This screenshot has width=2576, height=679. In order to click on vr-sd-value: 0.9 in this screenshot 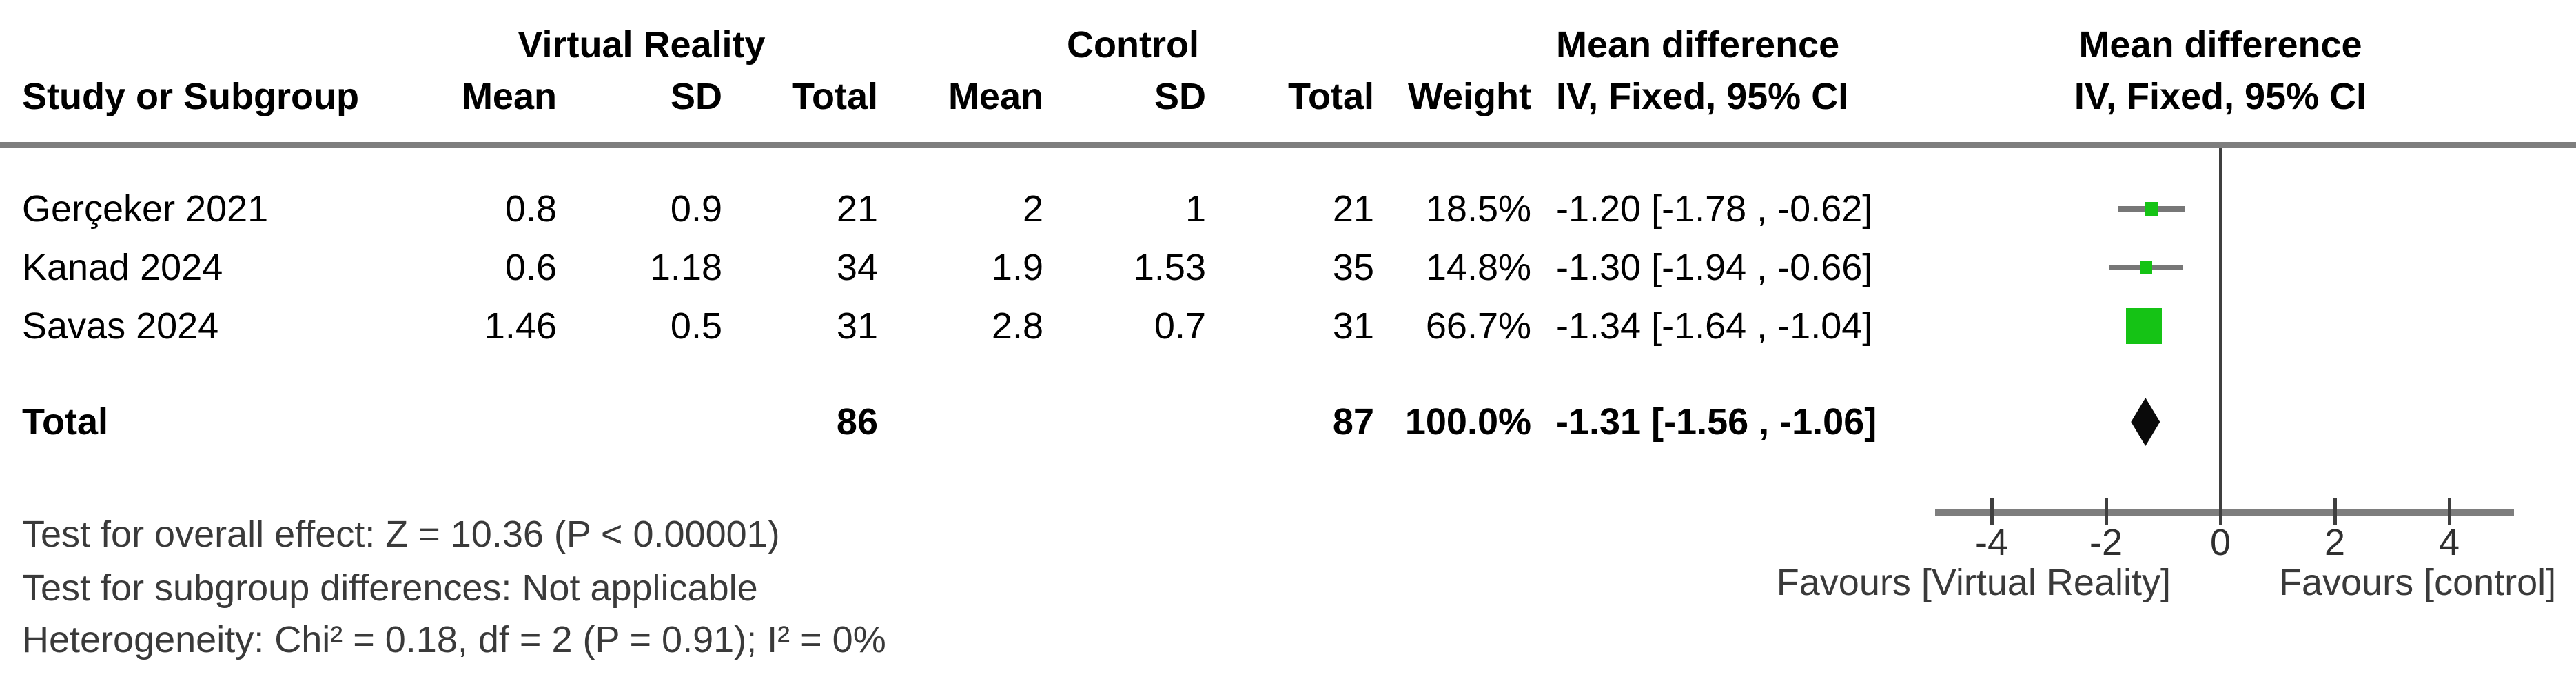, I will do `click(696, 209)`.